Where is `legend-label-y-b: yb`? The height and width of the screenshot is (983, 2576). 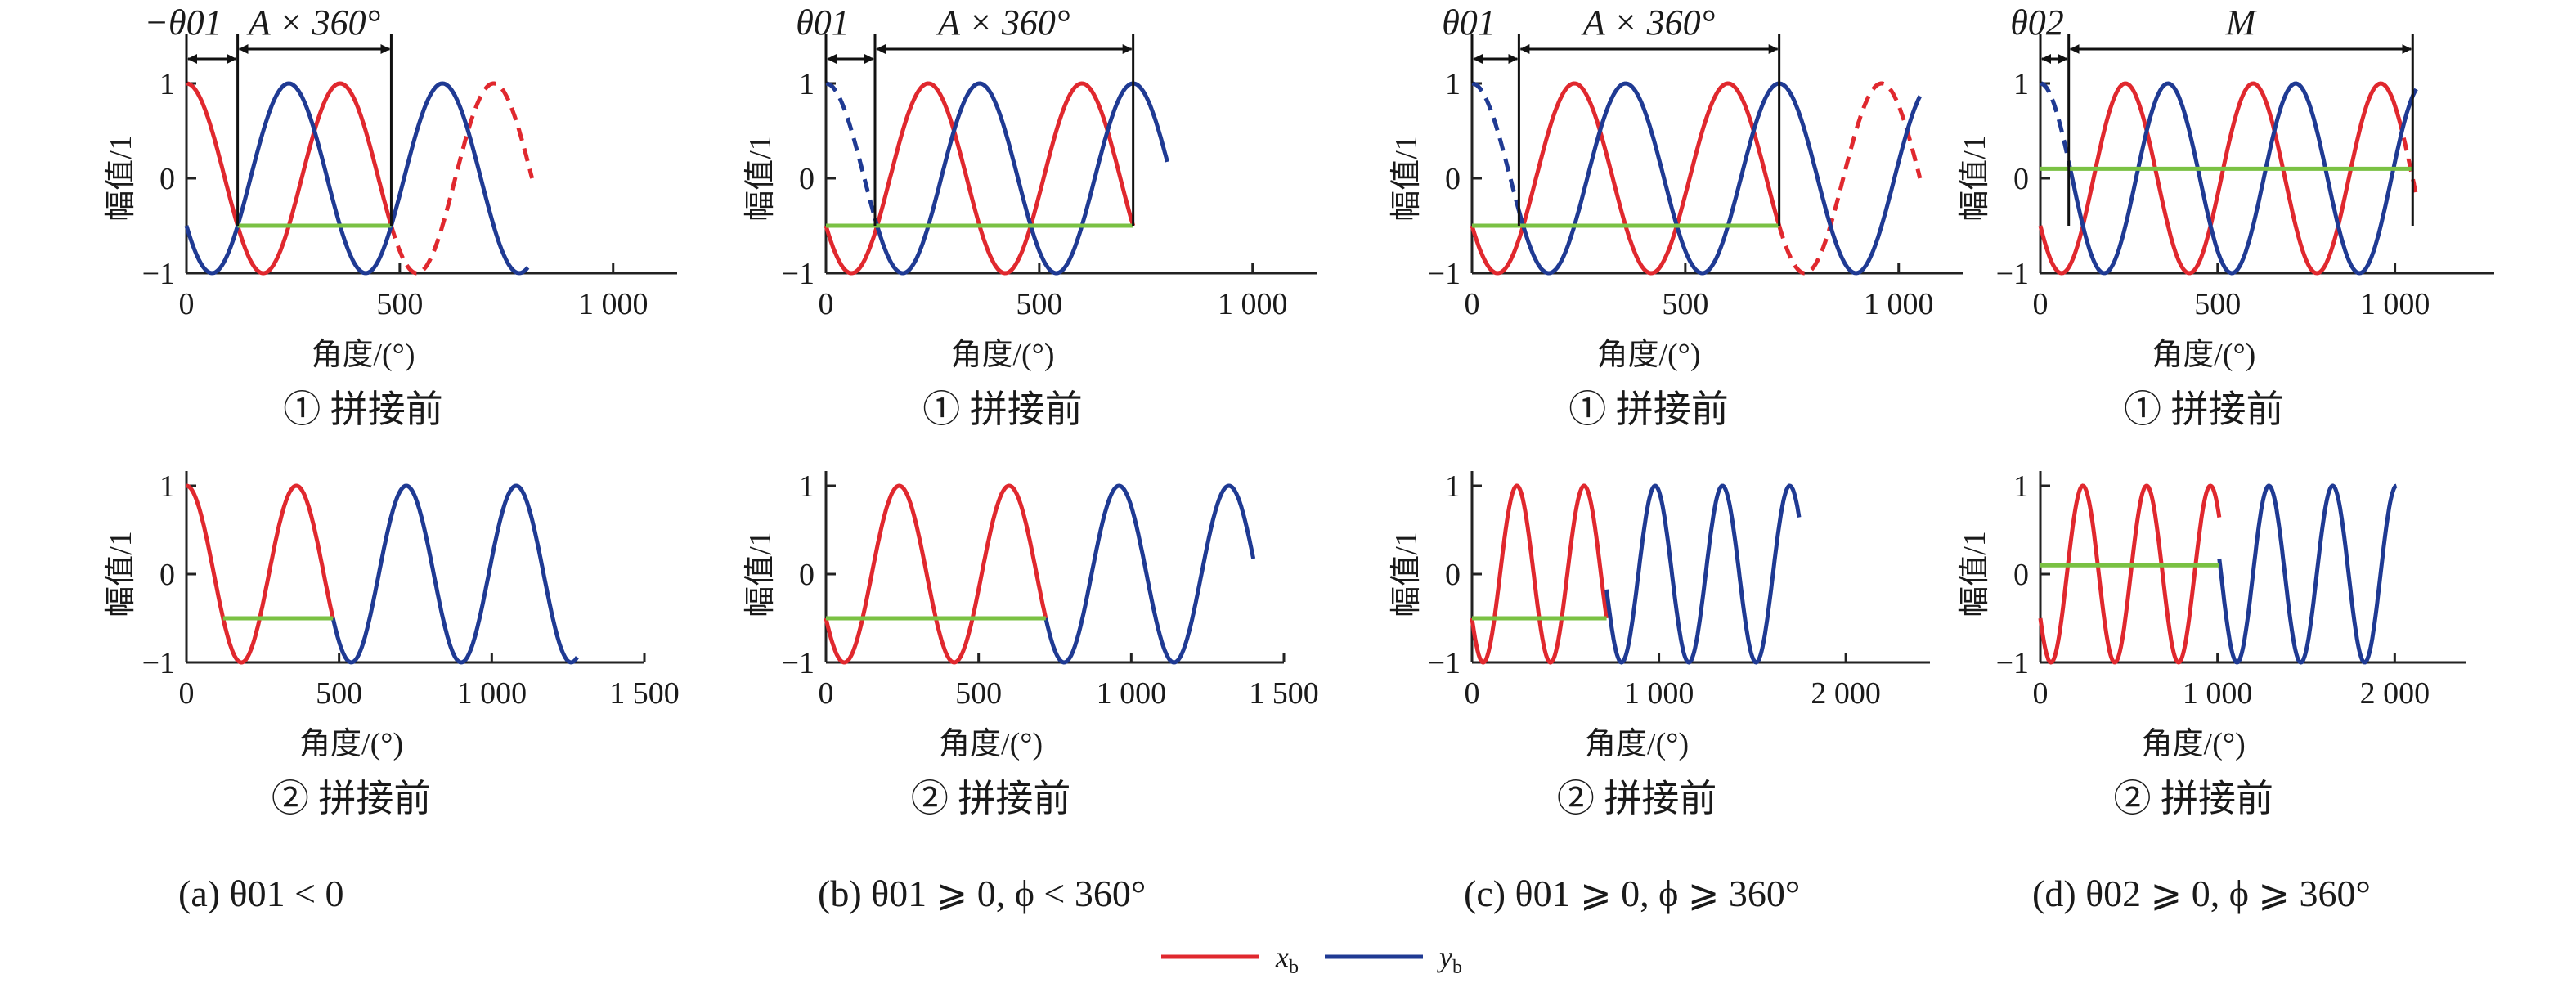 legend-label-y-b: yb is located at coordinates (1449, 959).